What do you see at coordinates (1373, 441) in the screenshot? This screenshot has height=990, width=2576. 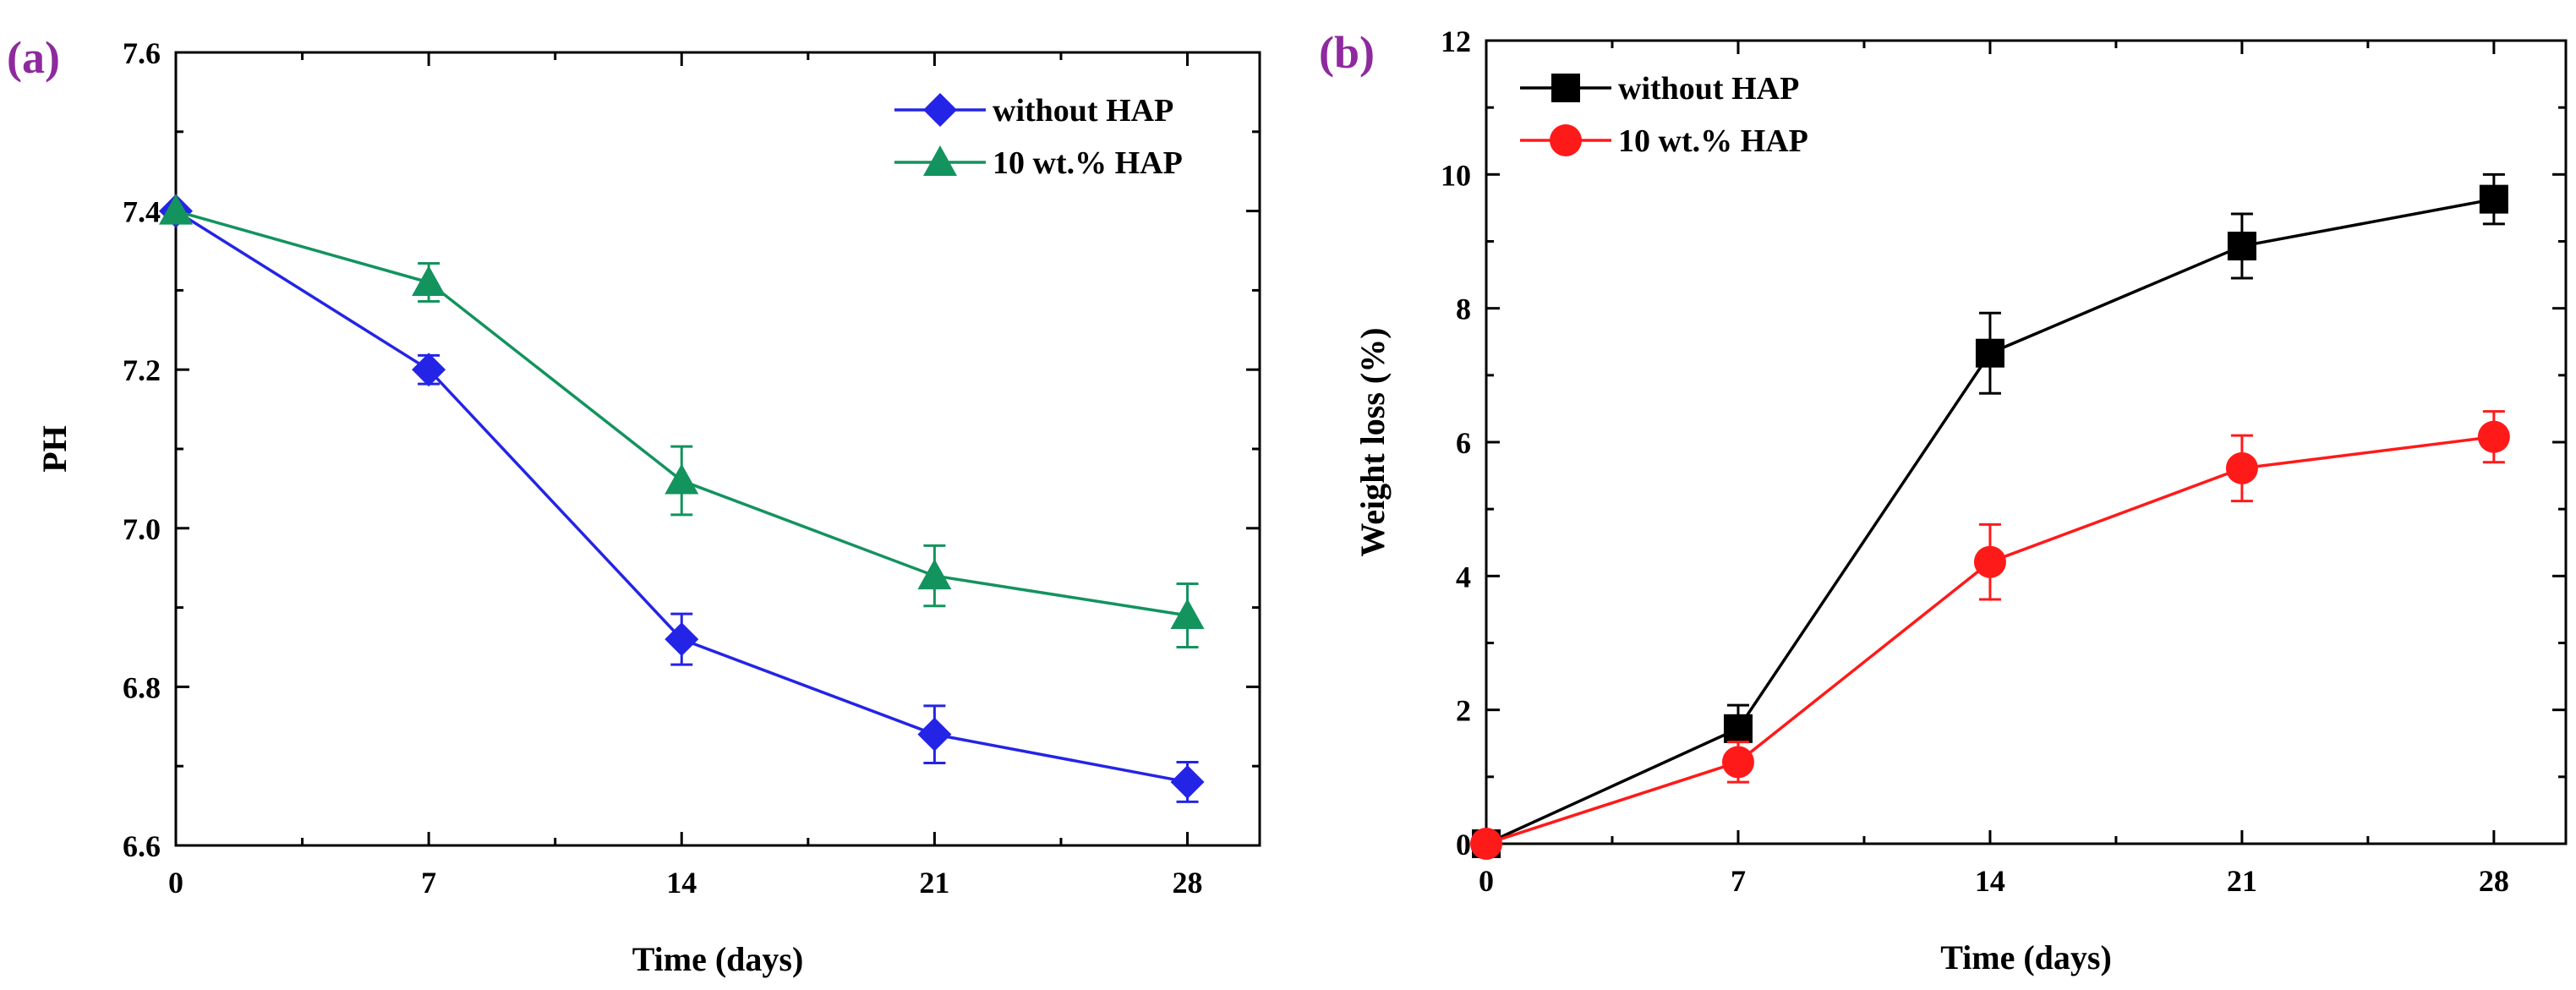 I see `y-axis-title: Weight loss (%)` at bounding box center [1373, 441].